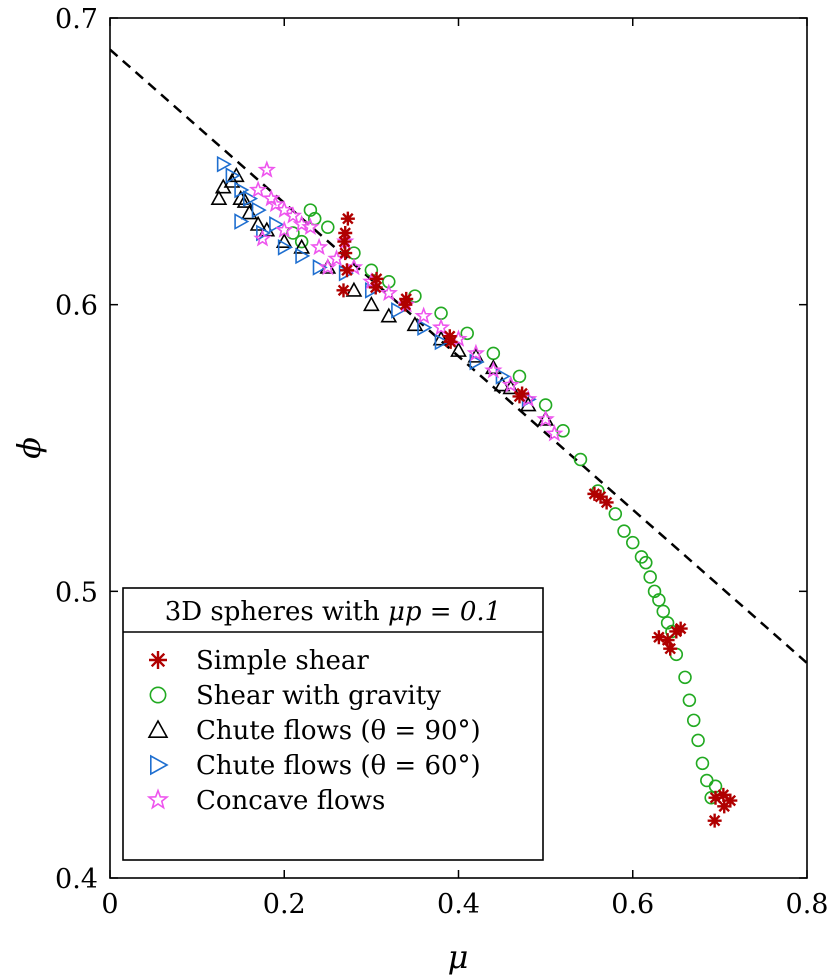  What do you see at coordinates (444, 612) in the screenshot?
I see `legend-title-math: μp = 0.1` at bounding box center [444, 612].